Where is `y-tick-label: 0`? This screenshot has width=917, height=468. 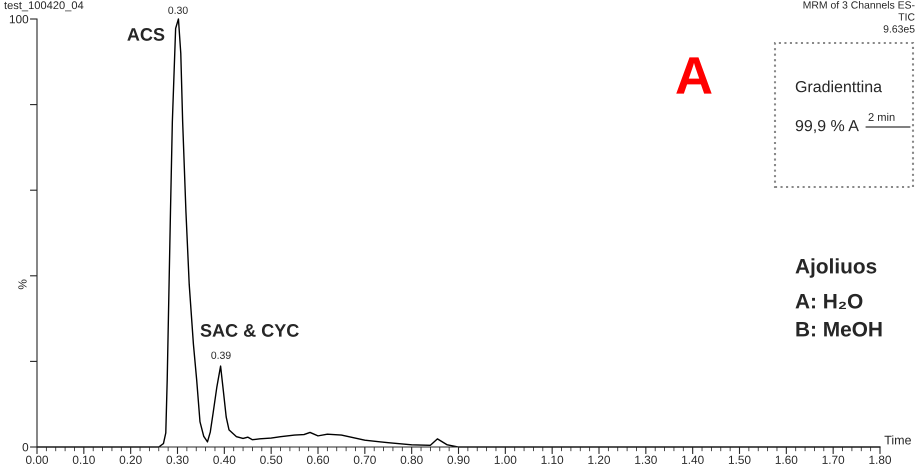
y-tick-label: 0 is located at coordinates (25, 447).